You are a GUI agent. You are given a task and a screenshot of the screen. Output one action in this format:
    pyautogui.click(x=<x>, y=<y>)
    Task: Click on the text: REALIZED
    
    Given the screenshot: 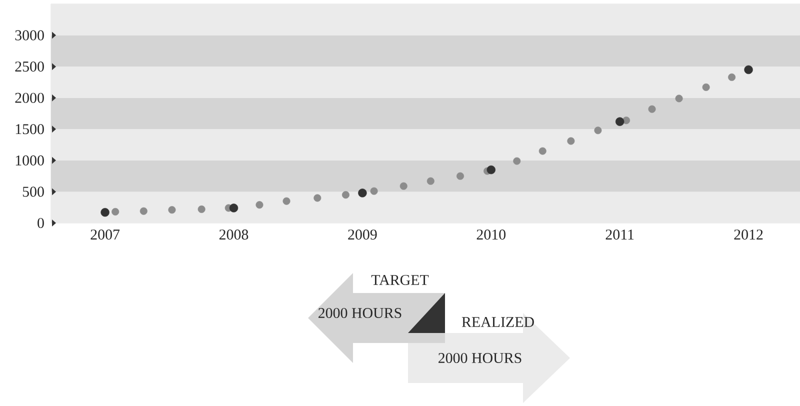 What is the action you would take?
    pyautogui.click(x=498, y=322)
    